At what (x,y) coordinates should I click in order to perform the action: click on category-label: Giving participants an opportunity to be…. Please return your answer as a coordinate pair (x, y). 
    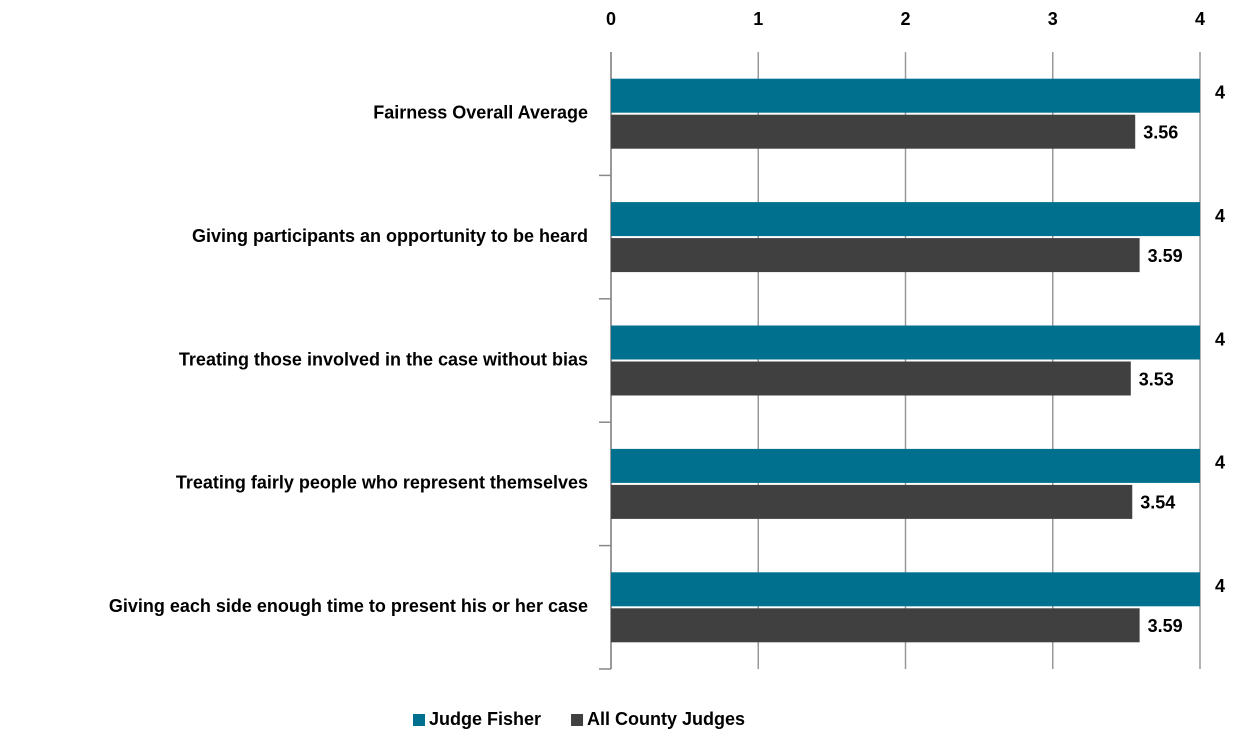
    Looking at the image, I should click on (390, 236).